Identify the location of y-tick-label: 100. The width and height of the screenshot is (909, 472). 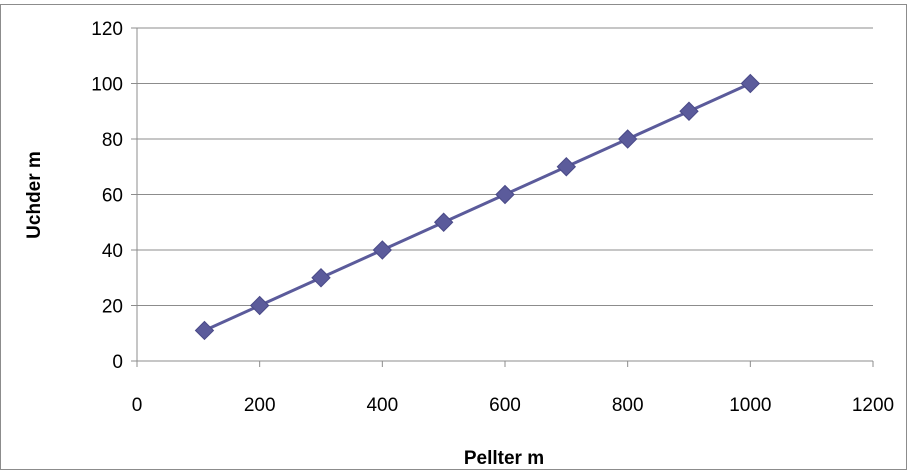
(107, 85).